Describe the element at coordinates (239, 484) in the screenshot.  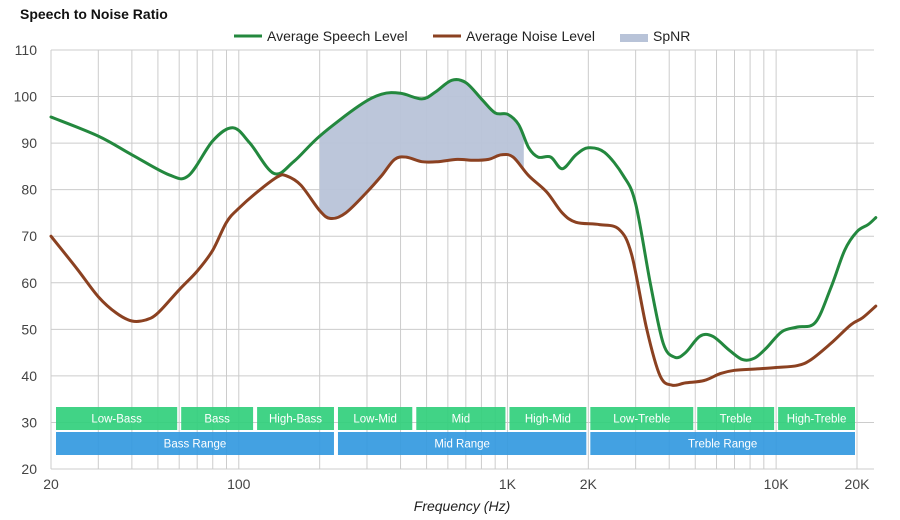
I see `x-tick-label: 100` at that location.